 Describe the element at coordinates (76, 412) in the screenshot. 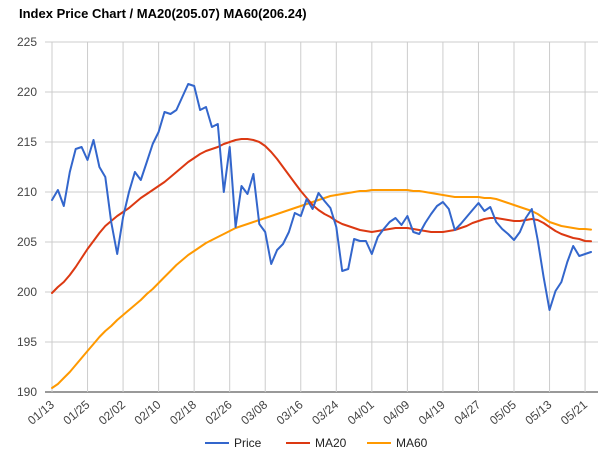

I see `x-tick-label: 01/25` at that location.